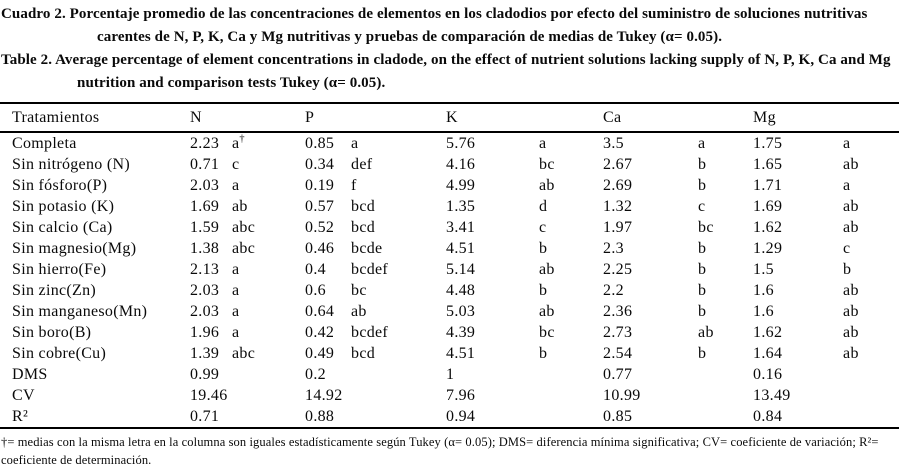  What do you see at coordinates (768, 164) in the screenshot?
I see `cell-value: 1.65` at bounding box center [768, 164].